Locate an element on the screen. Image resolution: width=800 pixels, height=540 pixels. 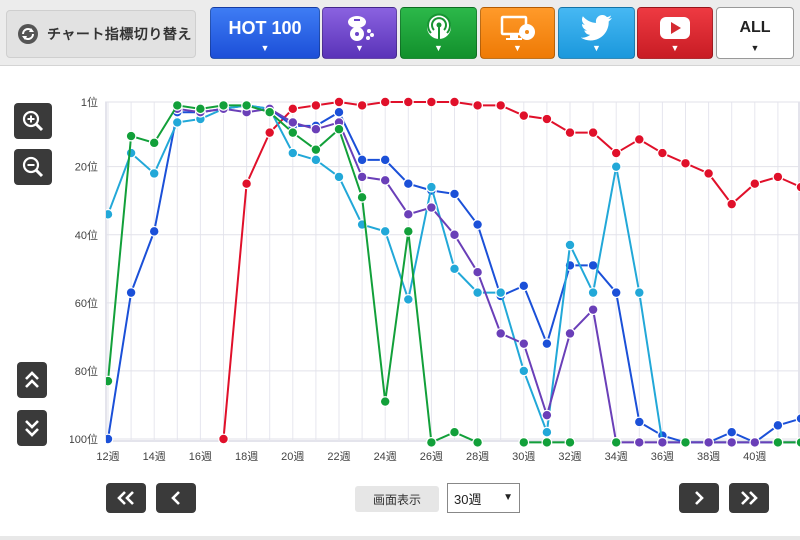
scroll-up-button is located at coordinates (32, 380).